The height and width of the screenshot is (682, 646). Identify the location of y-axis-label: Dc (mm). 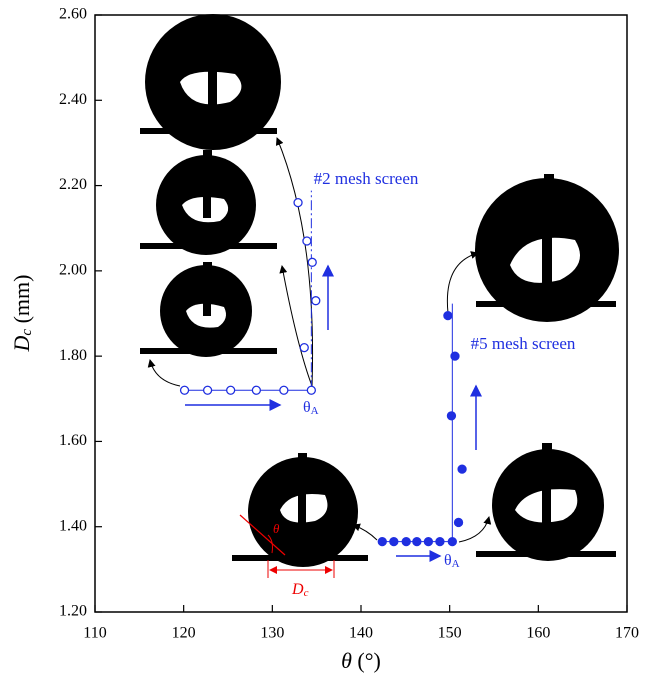
(22, 314).